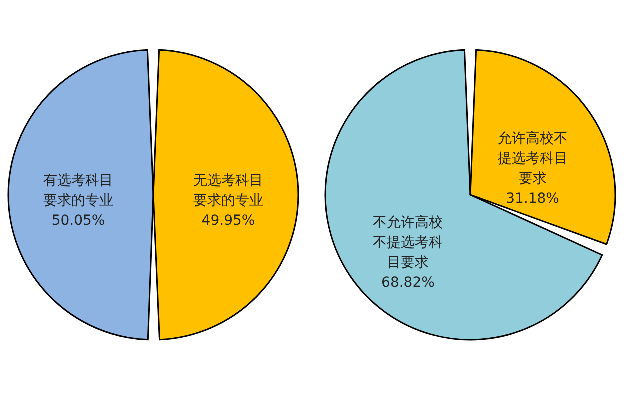 Image resolution: width=640 pixels, height=400 pixels. Describe the element at coordinates (408, 242) in the screenshot. I see `slice-label: 不允许高校不提选考科目要求` at that location.